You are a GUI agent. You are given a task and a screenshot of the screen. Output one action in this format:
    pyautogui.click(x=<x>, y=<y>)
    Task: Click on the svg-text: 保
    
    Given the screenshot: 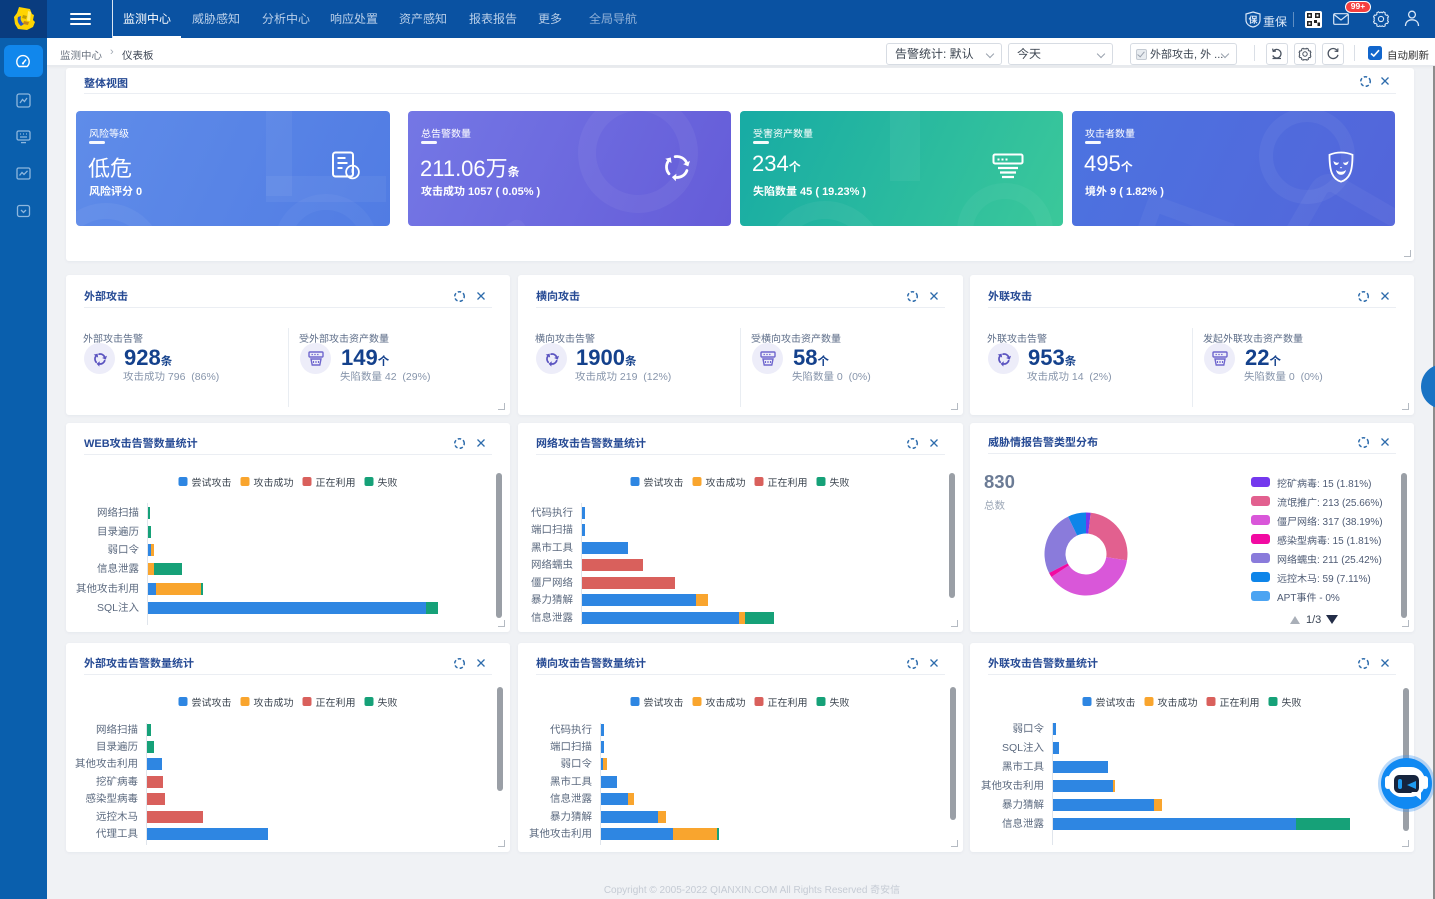 What is the action you would take?
    pyautogui.click(x=1252, y=20)
    